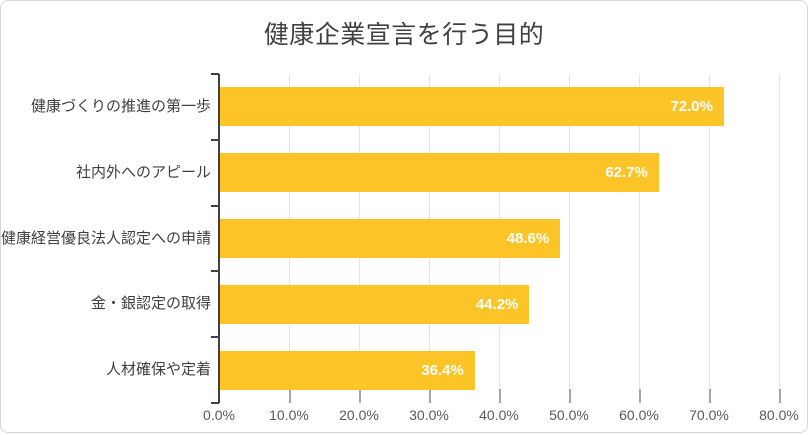 The height and width of the screenshot is (435, 810). Describe the element at coordinates (472, 107) in the screenshot. I see `bar: 72.0%` at that location.